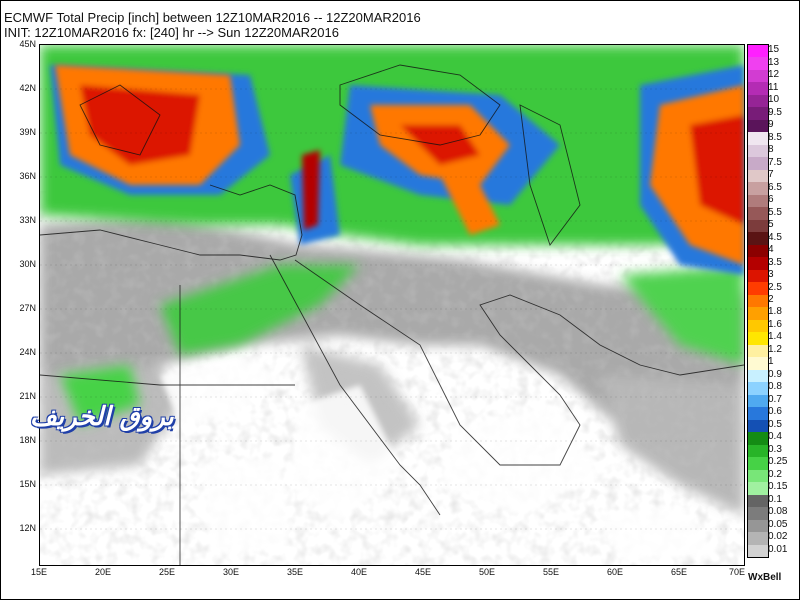 The height and width of the screenshot is (600, 800). Describe the element at coordinates (27, 396) in the screenshot. I see `lat-label: 21N` at that location.